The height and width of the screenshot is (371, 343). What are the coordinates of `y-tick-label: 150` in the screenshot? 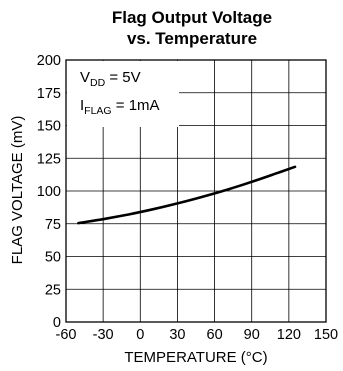 It's located at (49, 127).